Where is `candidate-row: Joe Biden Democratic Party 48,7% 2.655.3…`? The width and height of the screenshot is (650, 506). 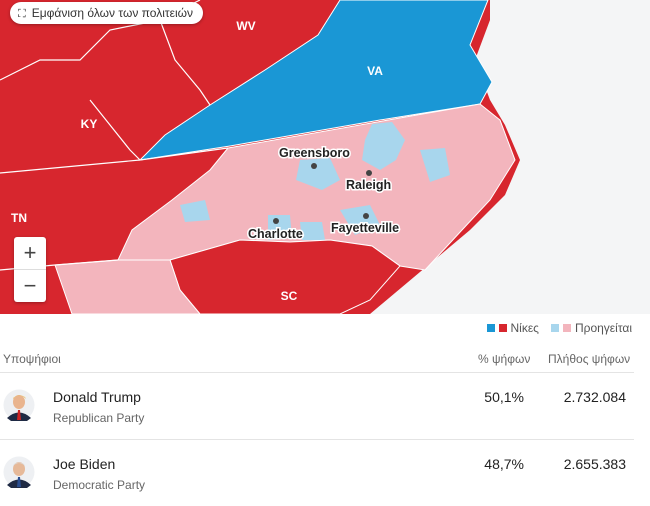 candidate-row: Joe Biden Democratic Party 48,7% 2.655.3… is located at coordinates (317, 472).